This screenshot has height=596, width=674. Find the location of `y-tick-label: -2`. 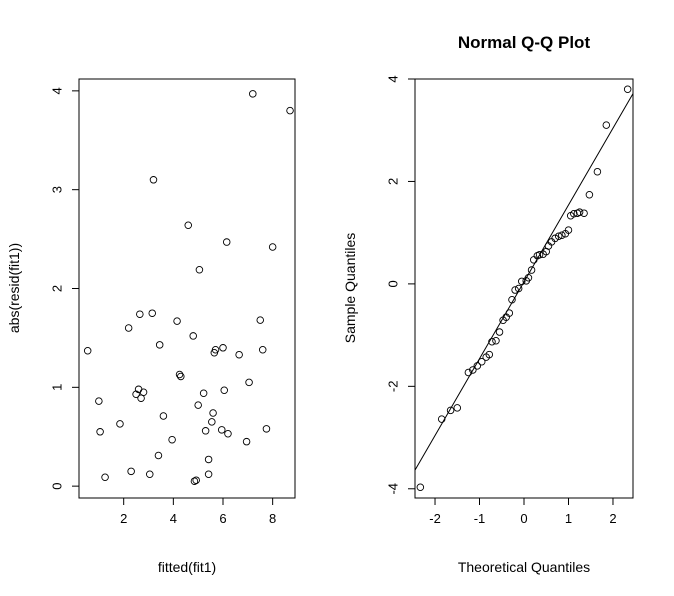

y-tick-label: -2 is located at coordinates (393, 387).